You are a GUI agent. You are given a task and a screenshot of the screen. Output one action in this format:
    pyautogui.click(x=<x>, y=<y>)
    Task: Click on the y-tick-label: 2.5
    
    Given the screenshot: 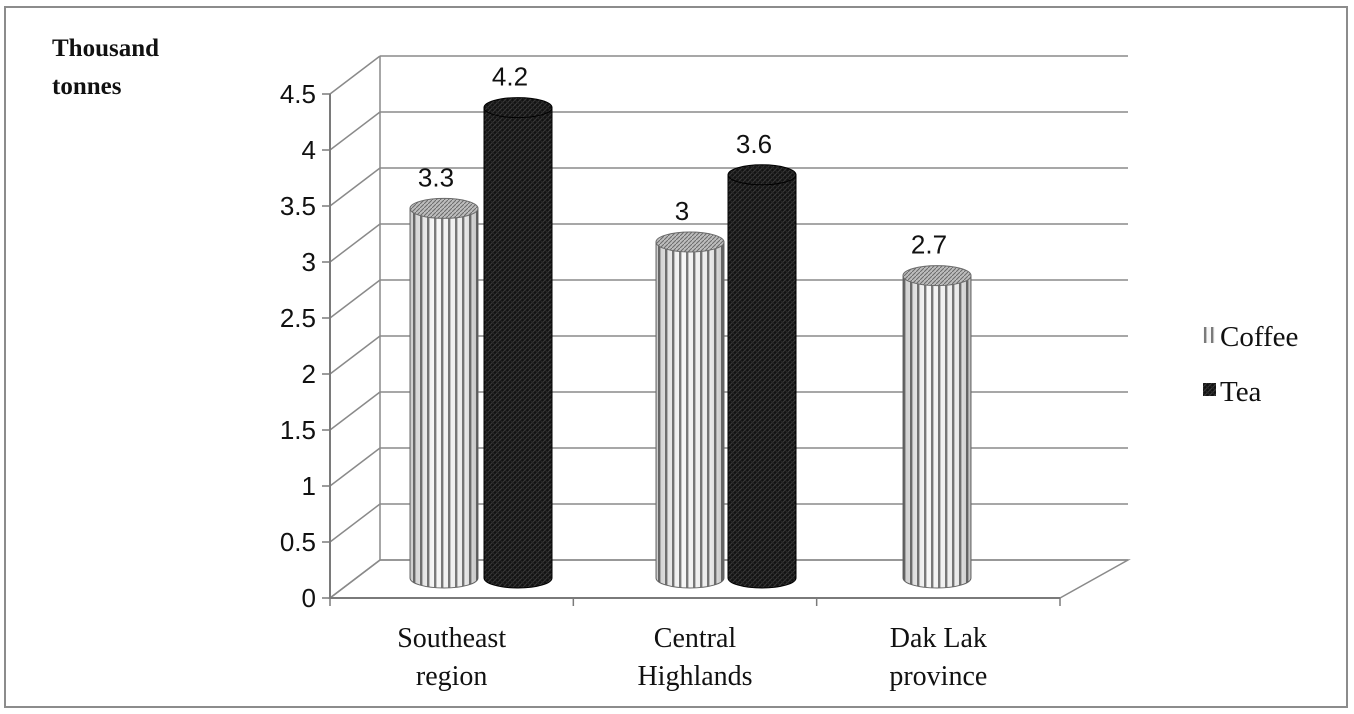 What is the action you would take?
    pyautogui.click(x=298, y=318)
    